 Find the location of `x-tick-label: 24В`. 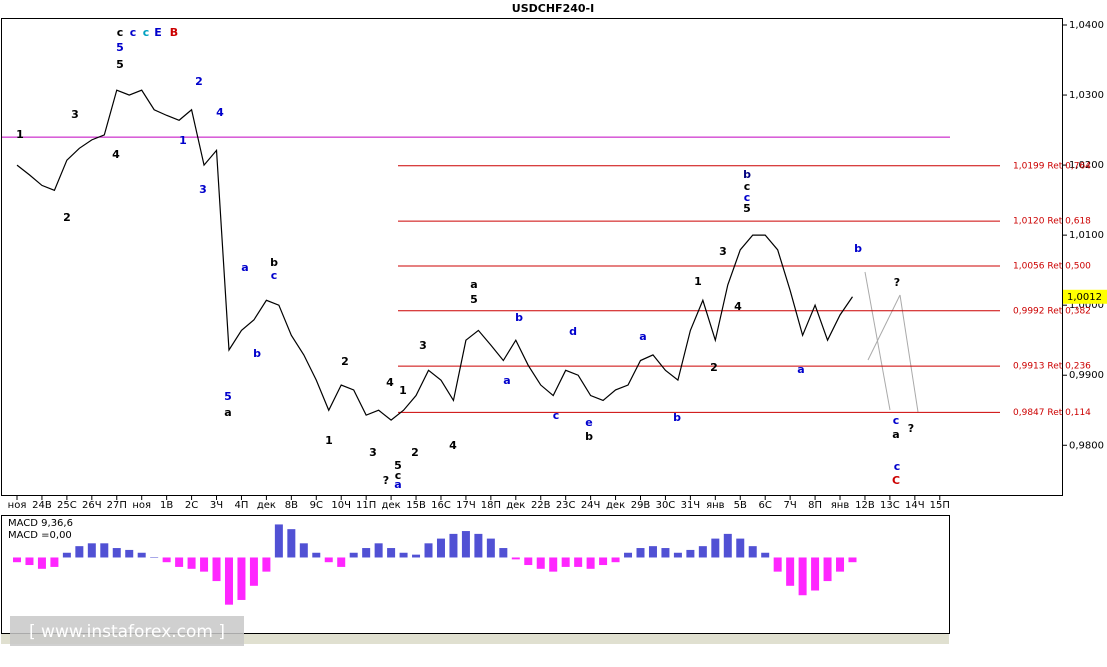

x-tick-label: 24В is located at coordinates (42, 505).